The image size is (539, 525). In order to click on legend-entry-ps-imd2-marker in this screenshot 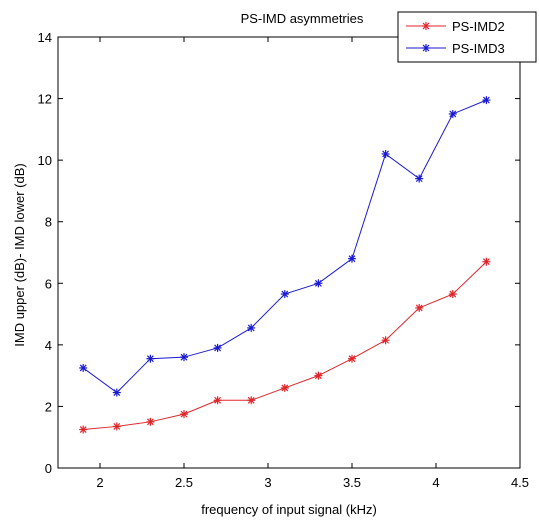, I will do `click(426, 26)`.